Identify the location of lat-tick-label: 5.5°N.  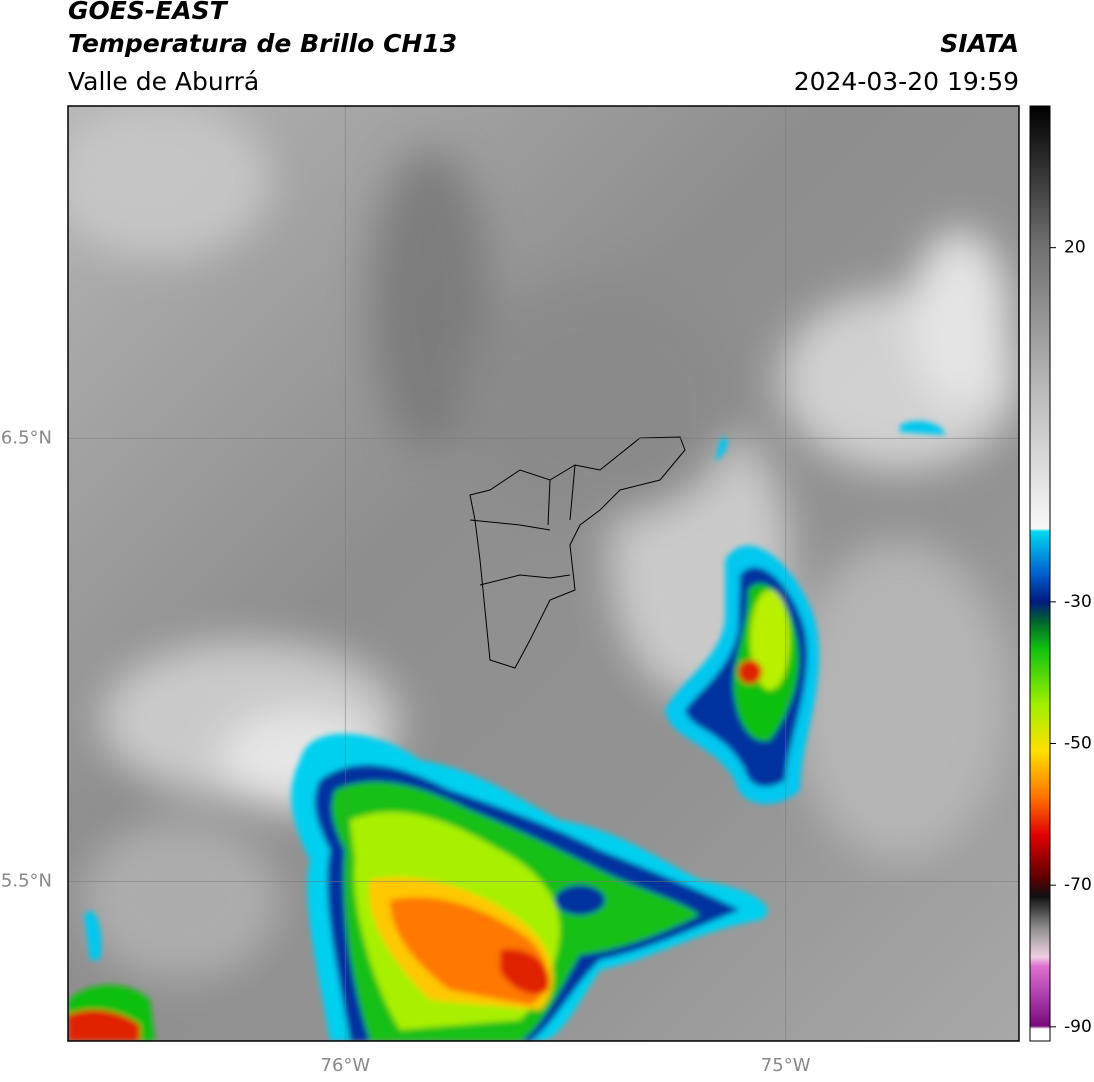
(26, 880).